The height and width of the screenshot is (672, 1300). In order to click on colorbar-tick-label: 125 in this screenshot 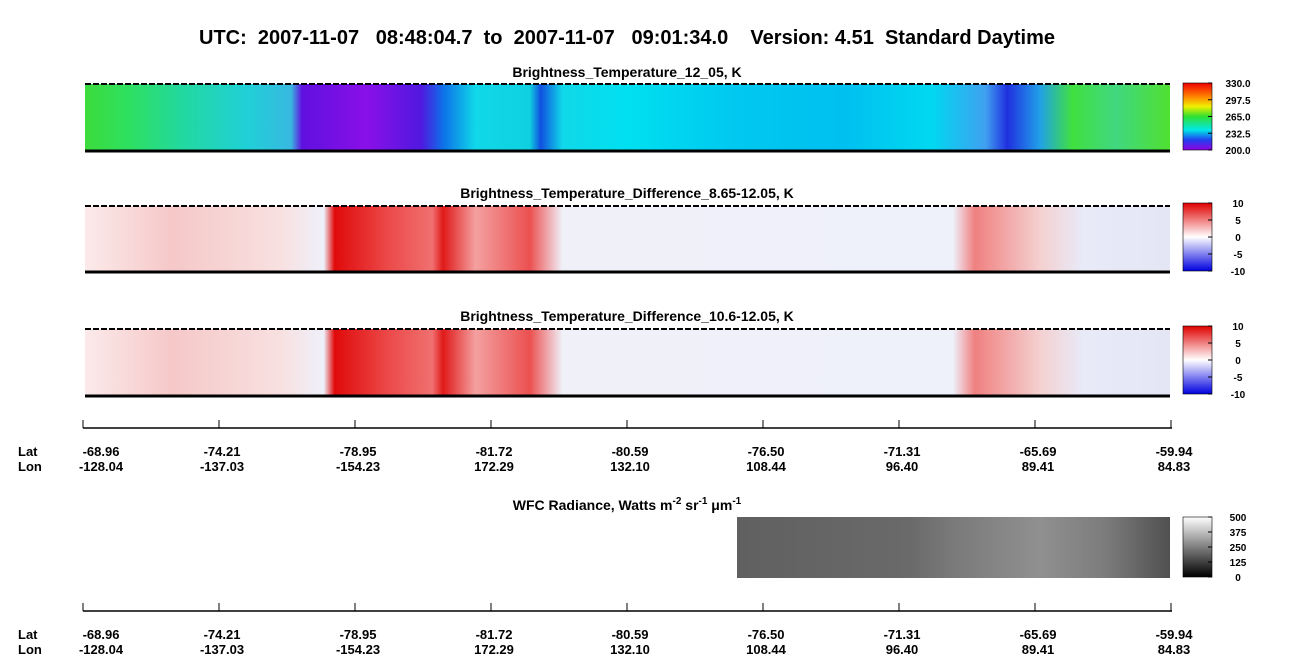, I will do `click(1238, 563)`.